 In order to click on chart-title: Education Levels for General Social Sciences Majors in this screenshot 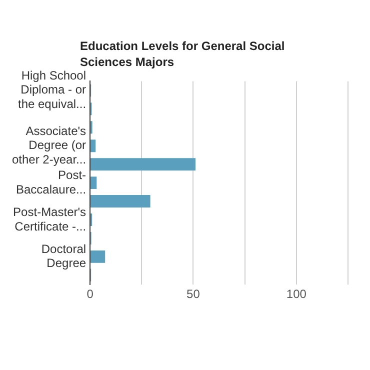, I will do `click(183, 54)`.